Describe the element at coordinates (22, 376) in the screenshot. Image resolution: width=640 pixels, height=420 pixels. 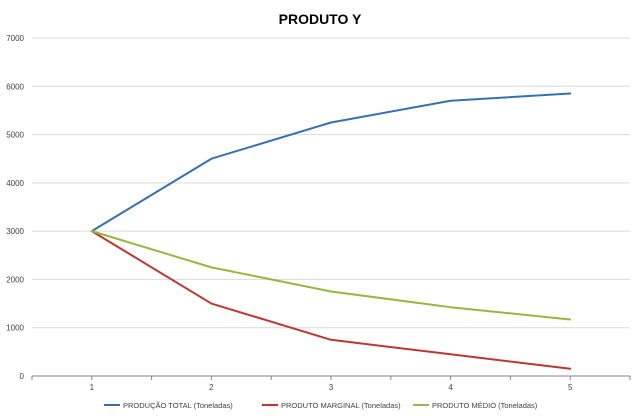
I see `y-tick-label: 0` at that location.